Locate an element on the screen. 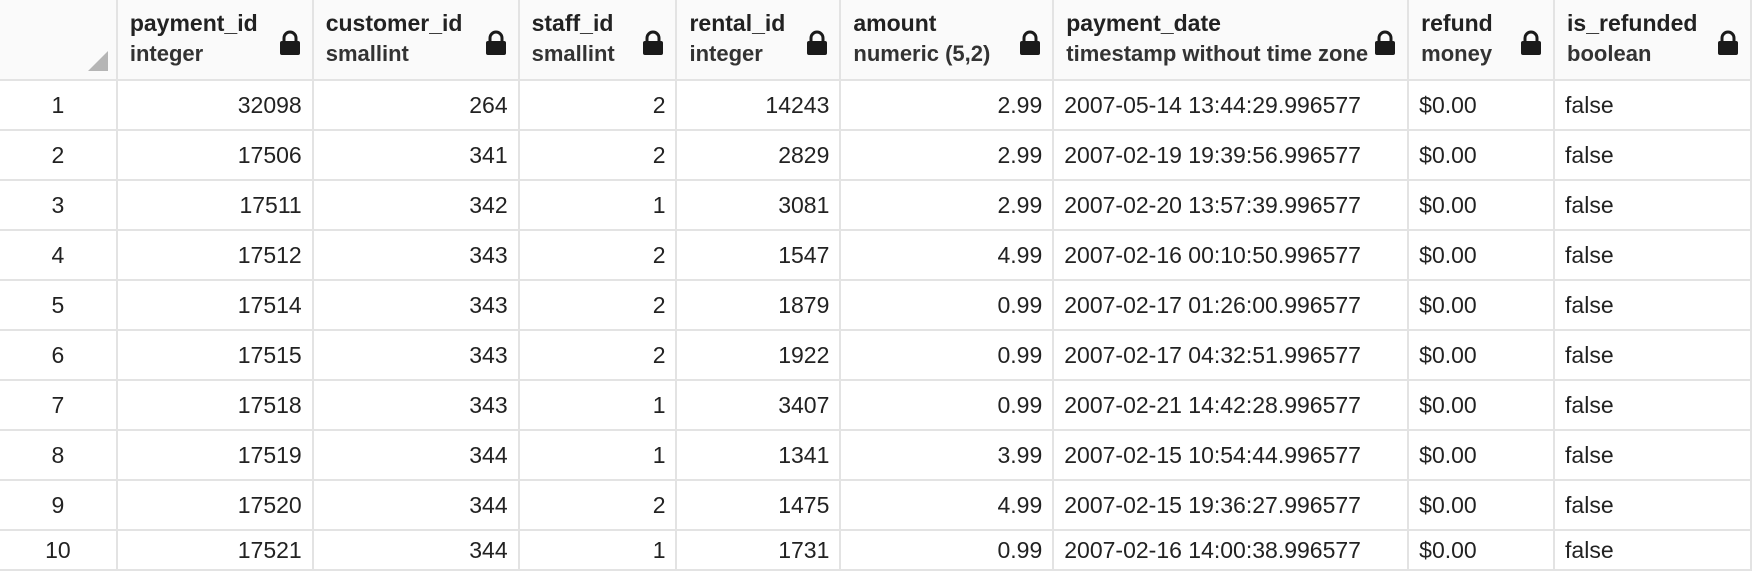 This screenshot has width=1752, height=576. cell-customer-id: 342 is located at coordinates (416, 205).